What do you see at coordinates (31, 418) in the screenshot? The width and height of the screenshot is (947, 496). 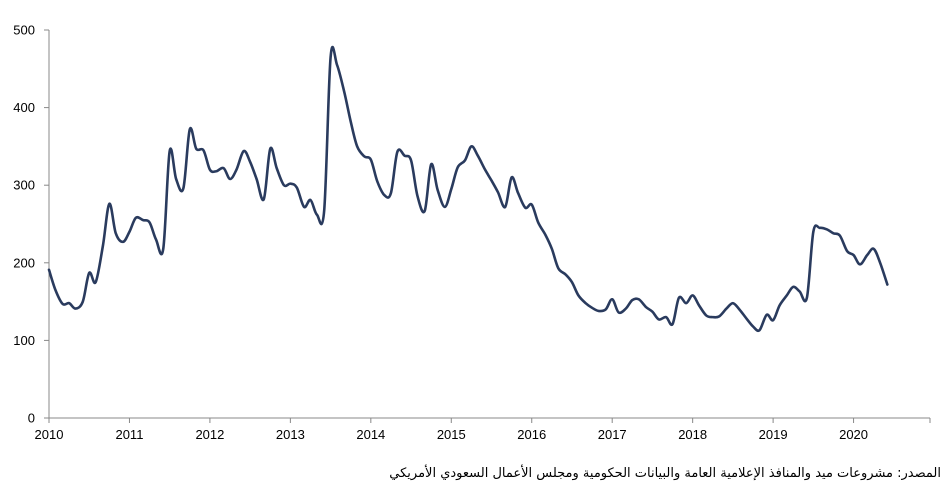 I see `y-tick-label: 0` at bounding box center [31, 418].